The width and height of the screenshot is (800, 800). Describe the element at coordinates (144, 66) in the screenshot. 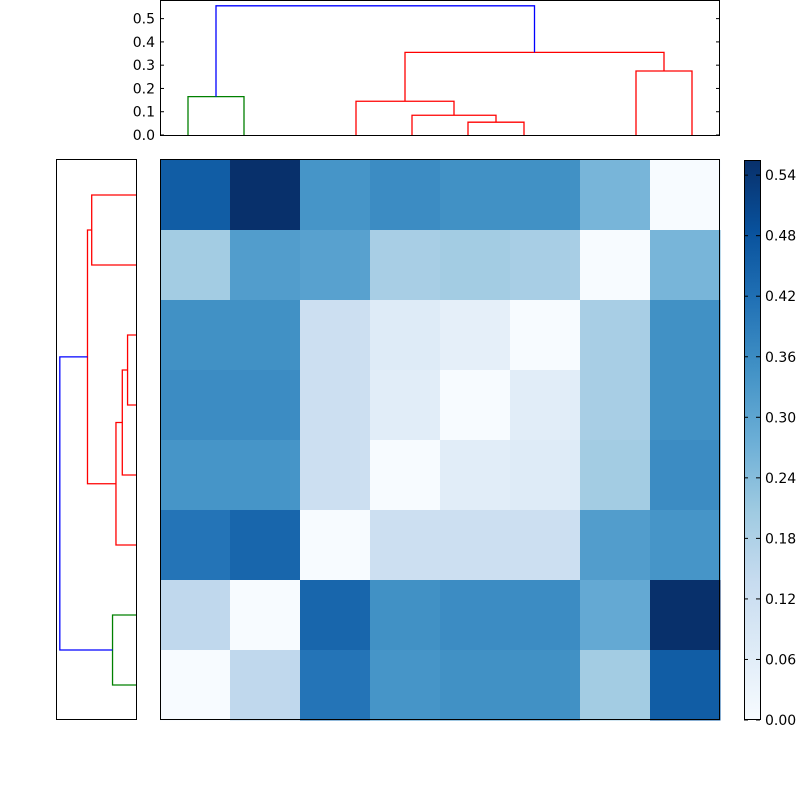

I see `top-dendrogram-tick-label: 0.3` at that location.